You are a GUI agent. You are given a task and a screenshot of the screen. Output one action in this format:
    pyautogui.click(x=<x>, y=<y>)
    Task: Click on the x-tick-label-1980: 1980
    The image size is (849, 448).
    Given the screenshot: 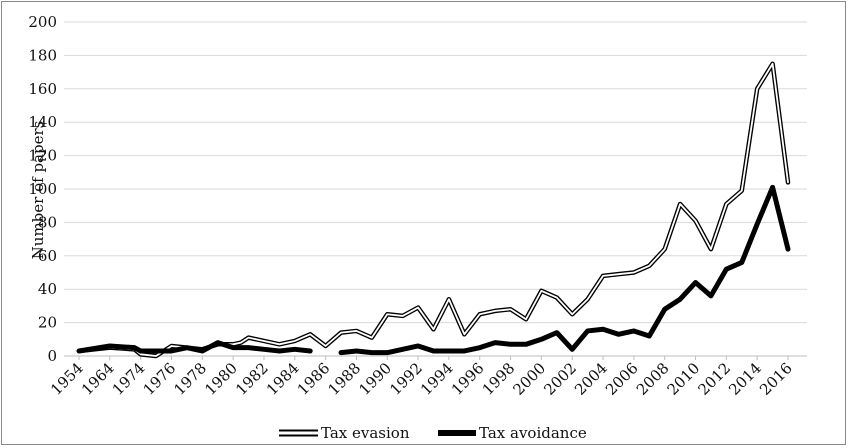 What is the action you would take?
    pyautogui.click(x=221, y=379)
    